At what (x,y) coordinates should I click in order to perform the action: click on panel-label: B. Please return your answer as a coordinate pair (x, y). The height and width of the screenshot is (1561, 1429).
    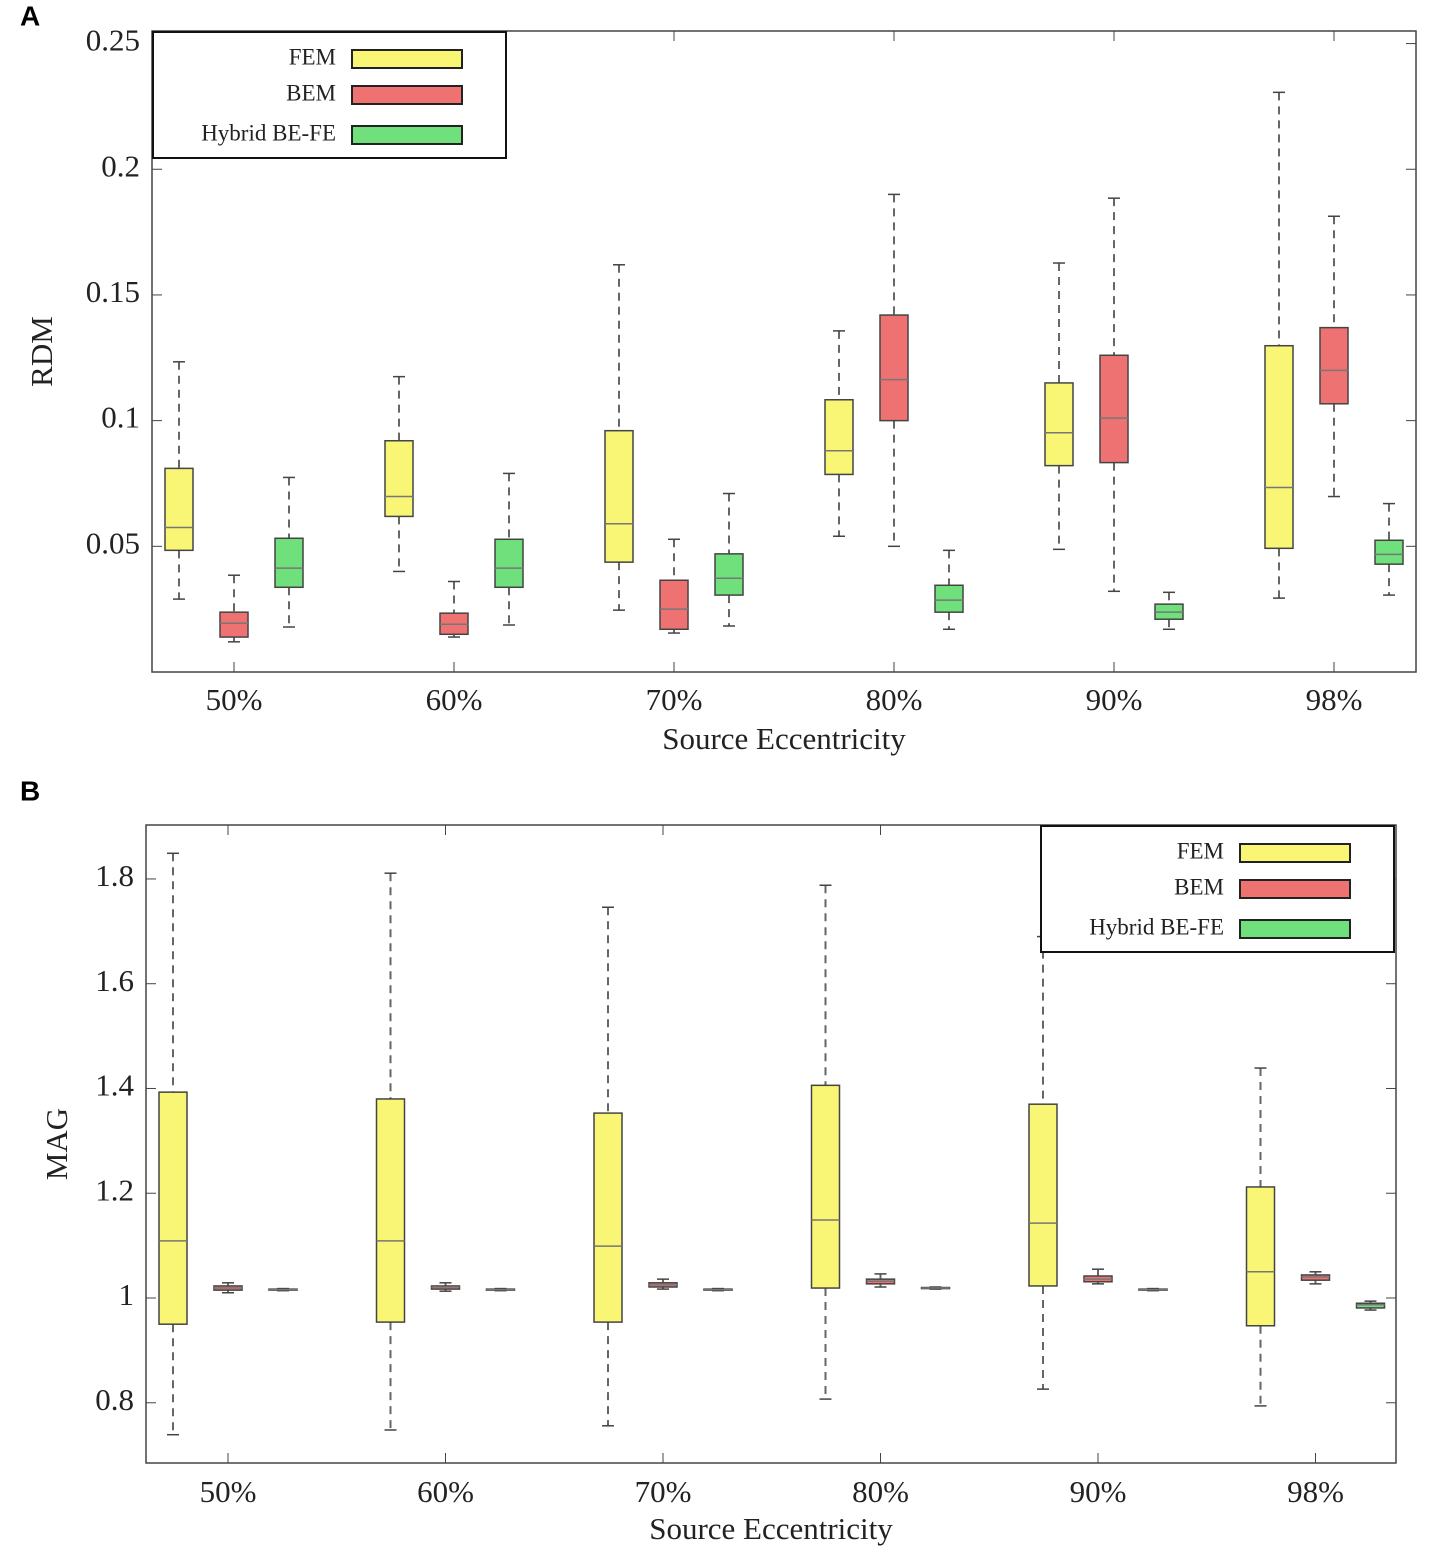
    Looking at the image, I should click on (30, 790).